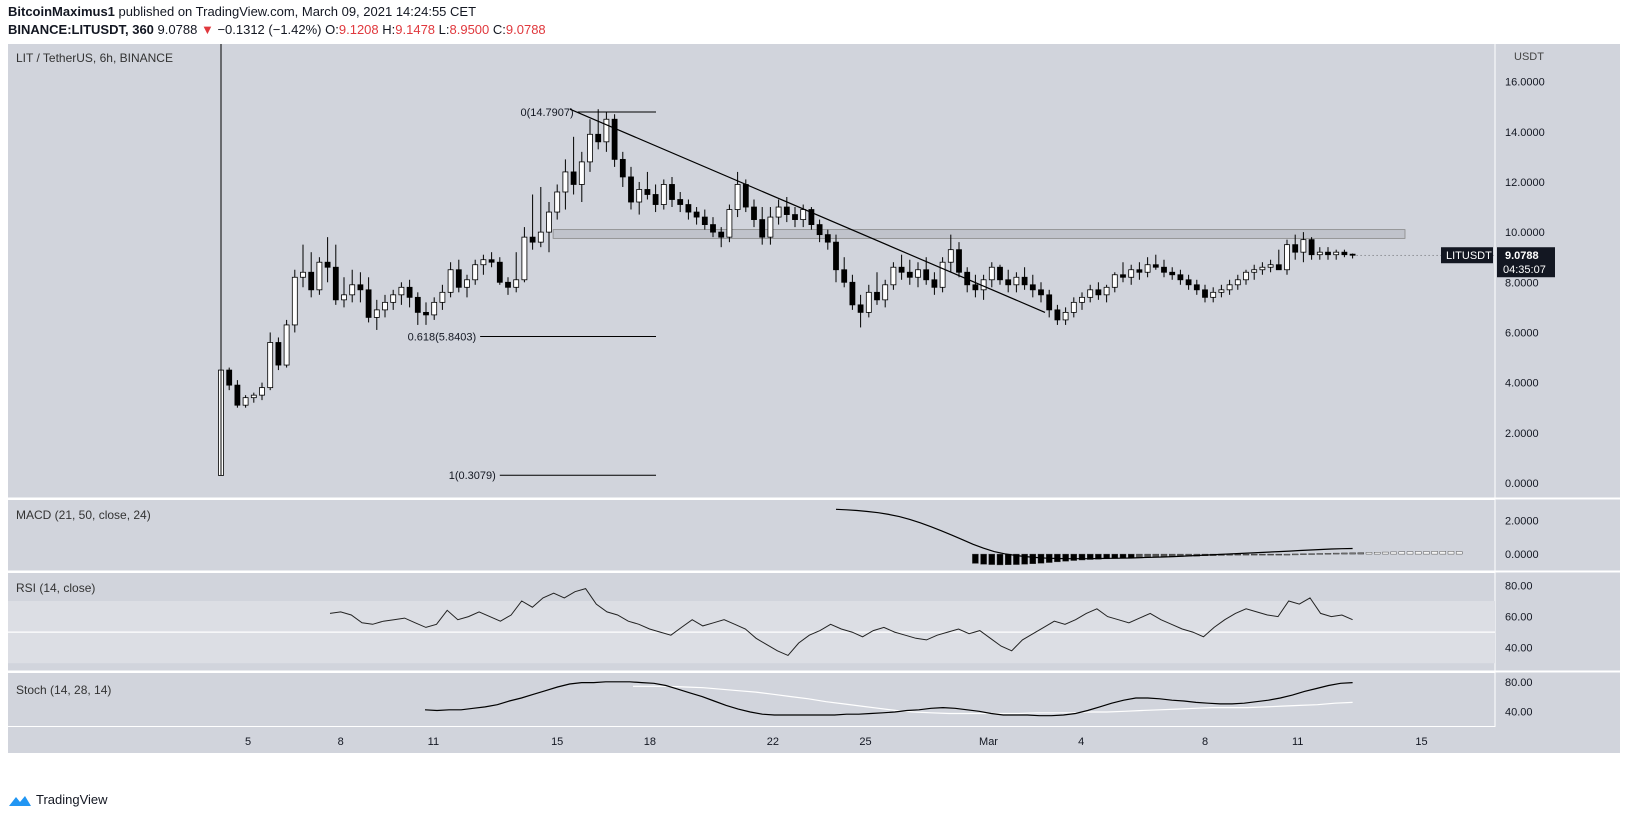  Describe the element at coordinates (1519, 618) in the screenshot. I see `rsi-tick-label: 60.00` at that location.